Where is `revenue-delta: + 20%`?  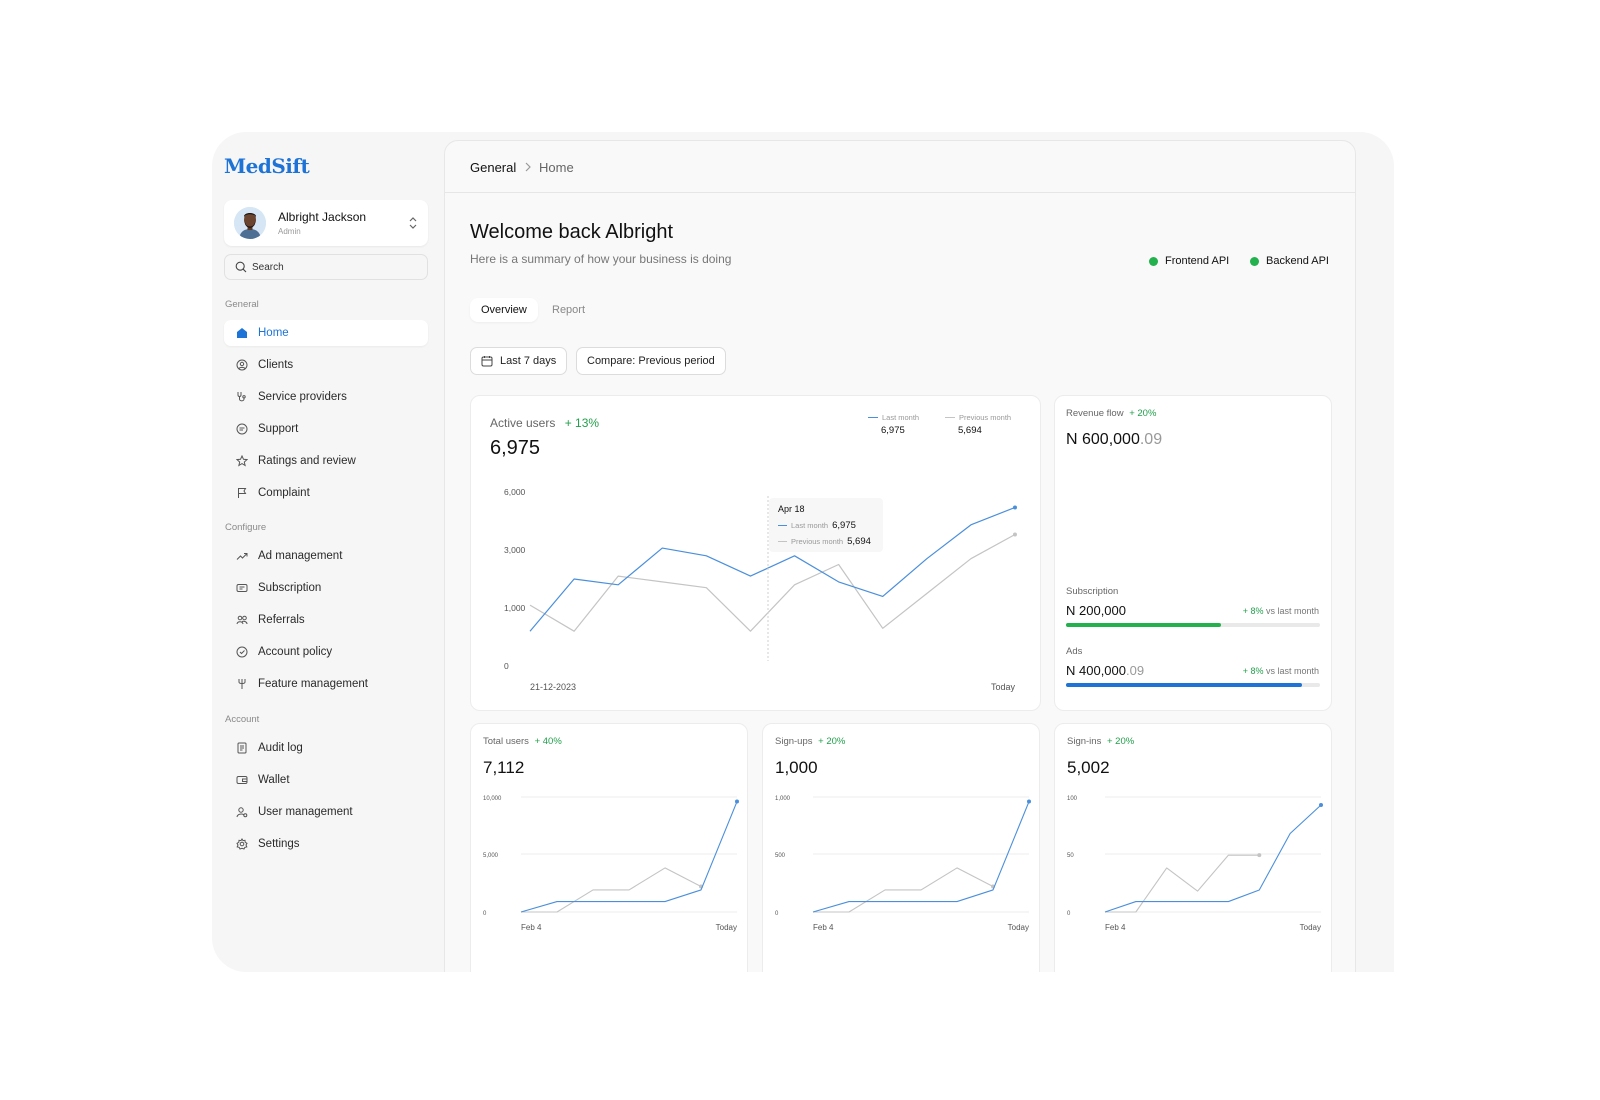 revenue-delta: + 20% is located at coordinates (1143, 413).